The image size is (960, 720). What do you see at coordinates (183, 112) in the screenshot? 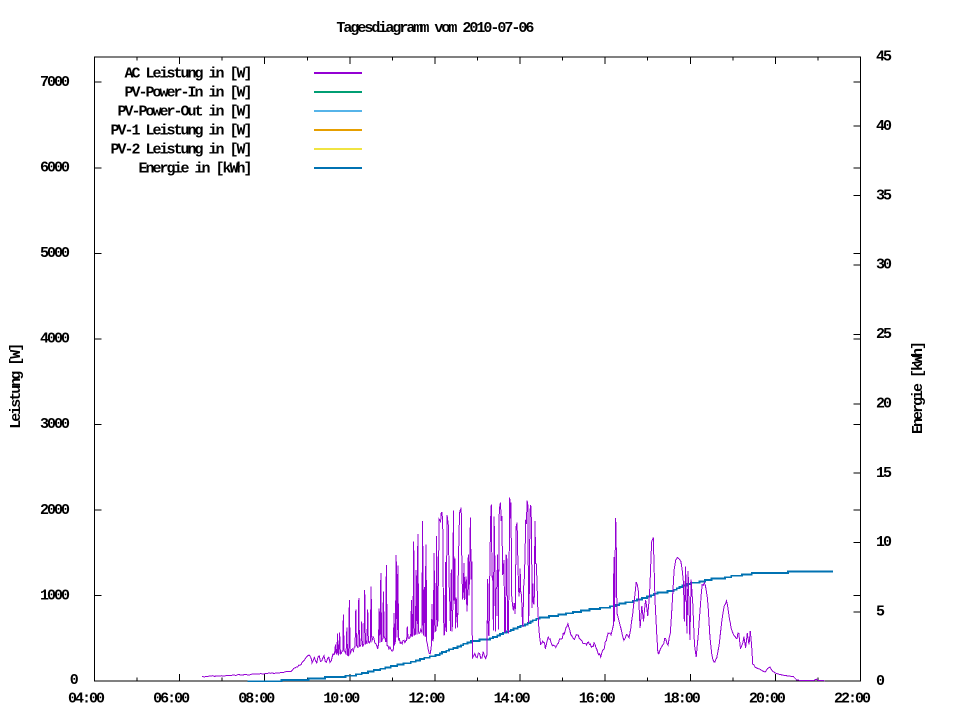
I see `svg-text: PV-Power-Out in [W]` at bounding box center [183, 112].